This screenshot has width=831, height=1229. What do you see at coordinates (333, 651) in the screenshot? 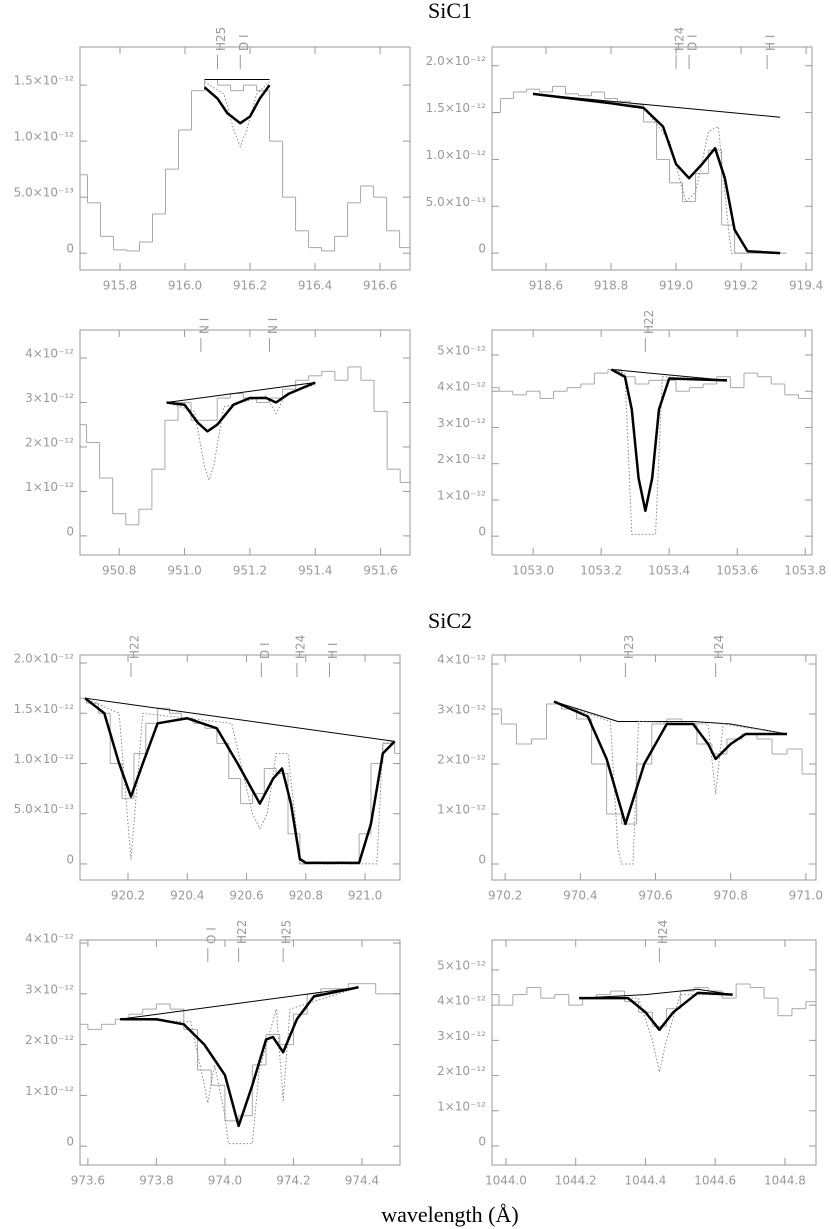
I see `line-marker-label: H I` at bounding box center [333, 651].